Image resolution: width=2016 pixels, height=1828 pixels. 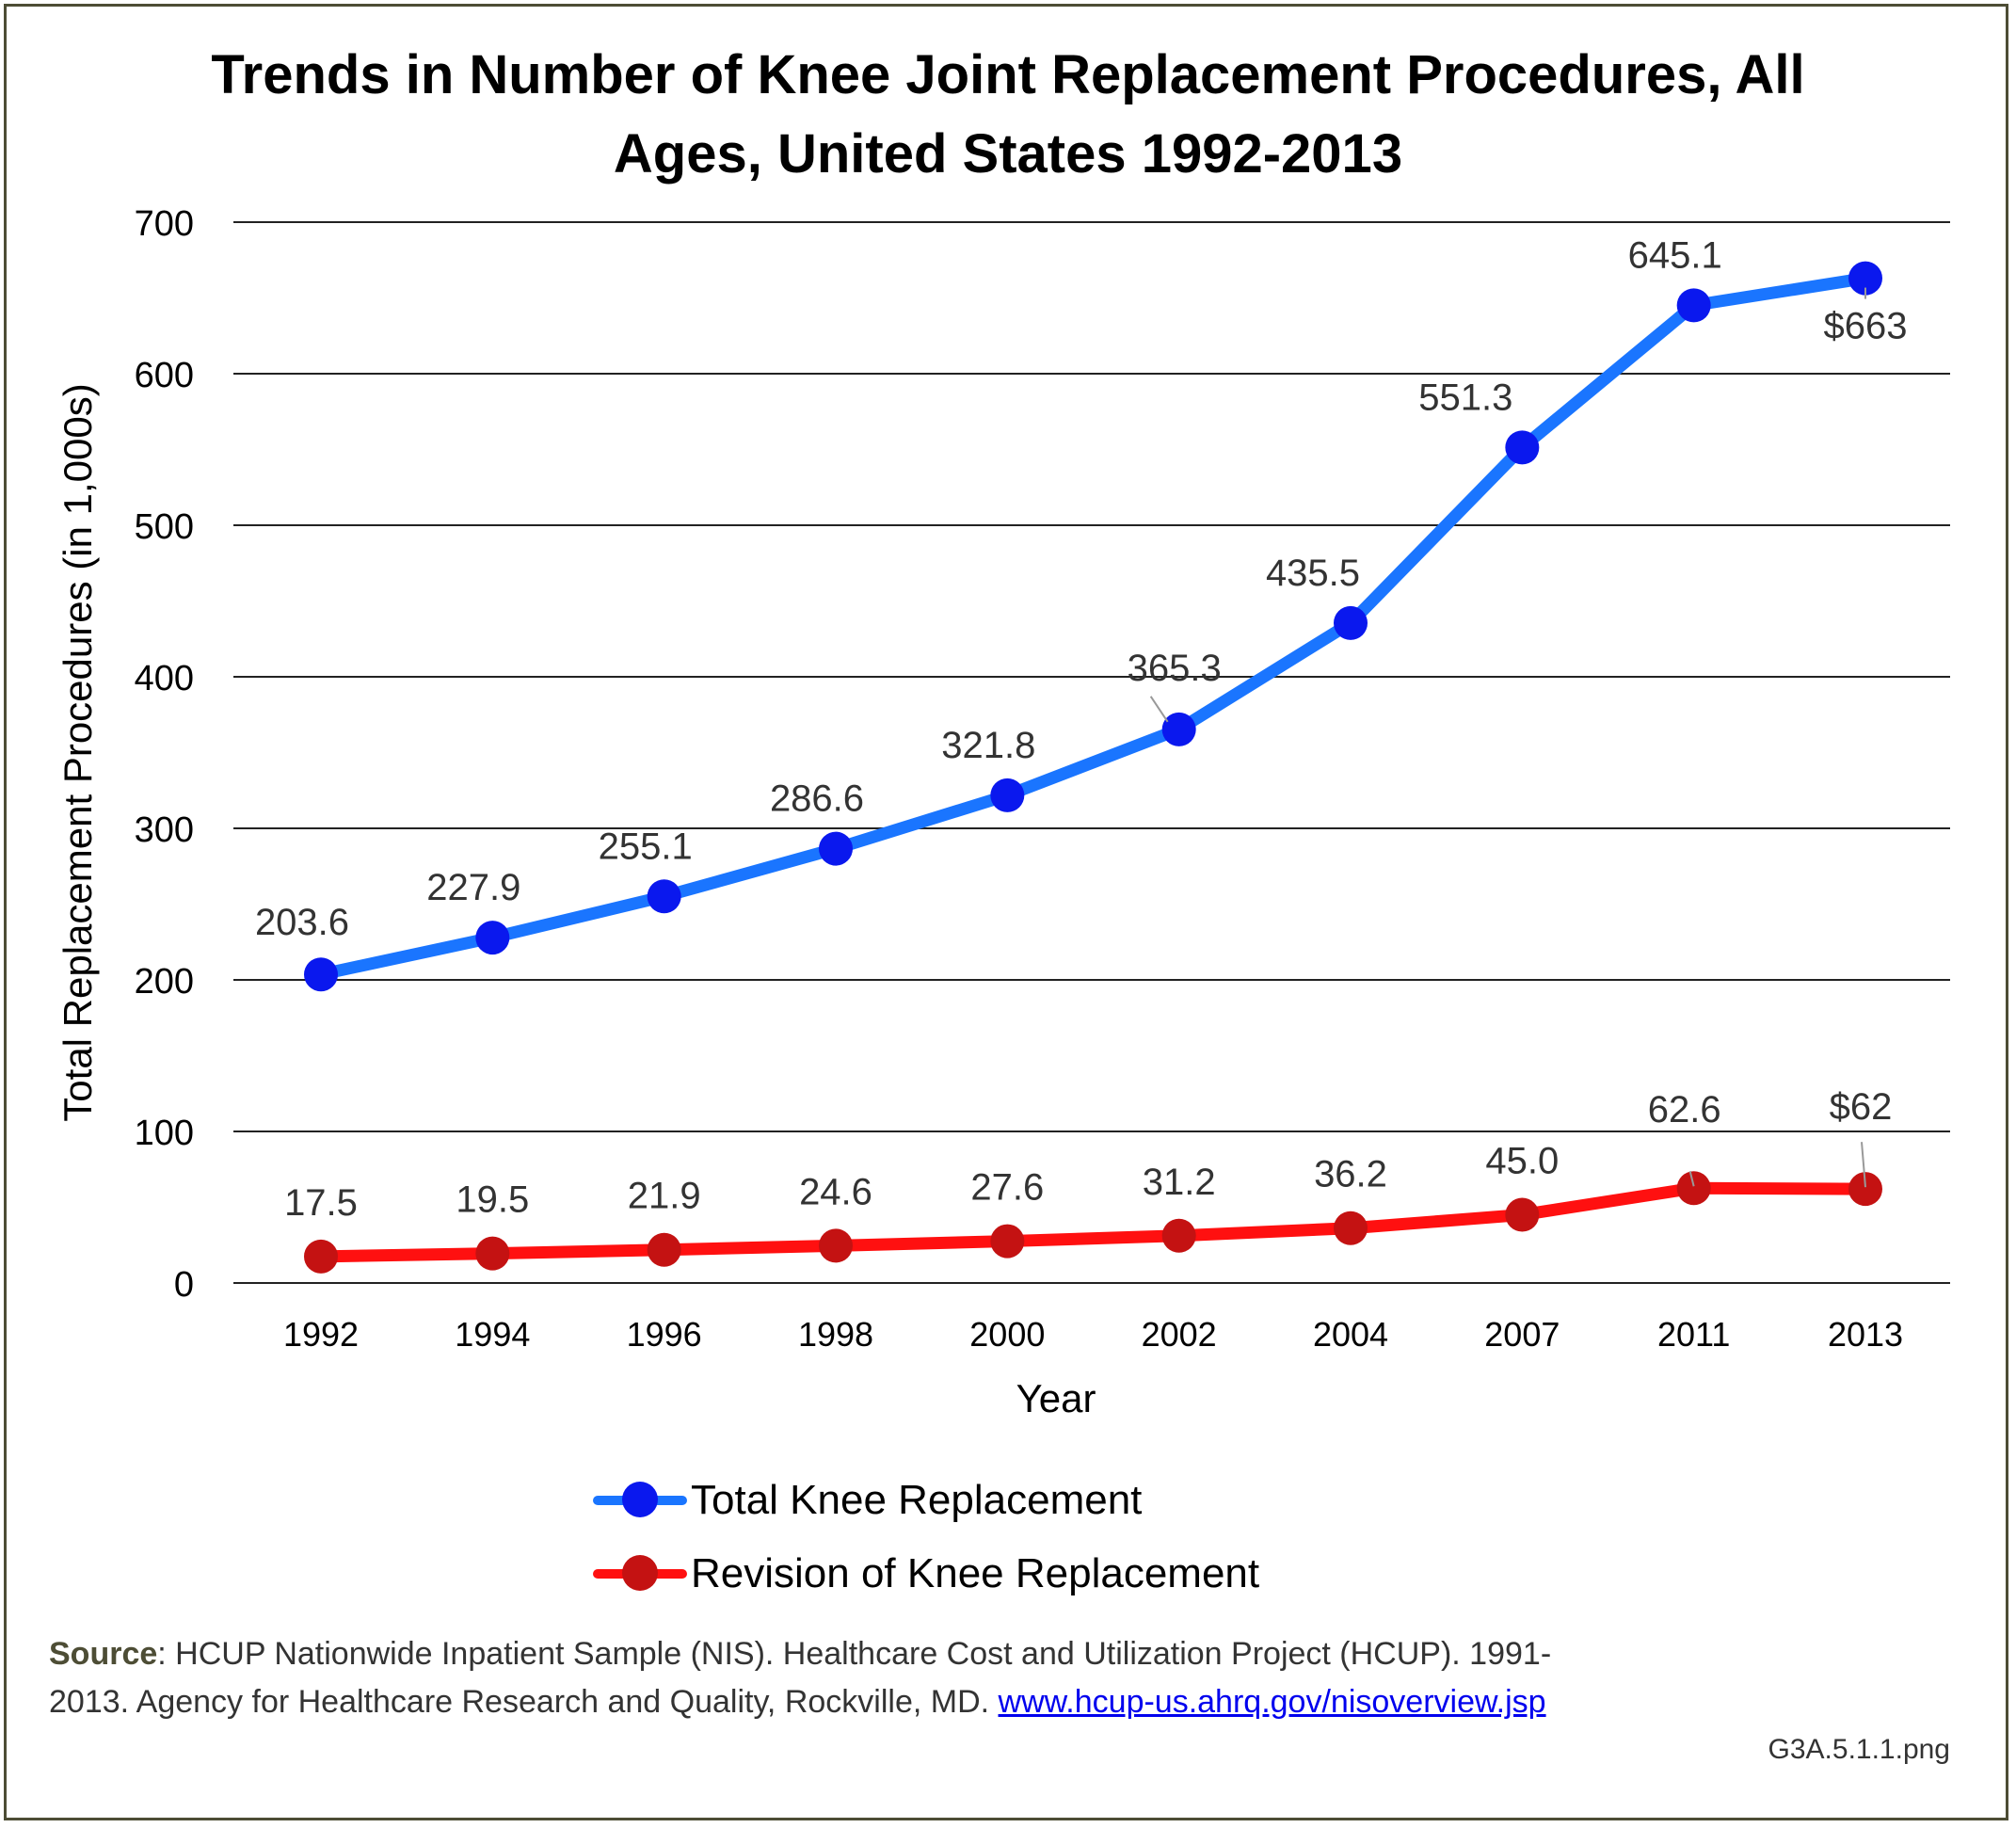 I want to click on chart-title-line-2: Ages, United States 1992-2013, so click(x=1008, y=153).